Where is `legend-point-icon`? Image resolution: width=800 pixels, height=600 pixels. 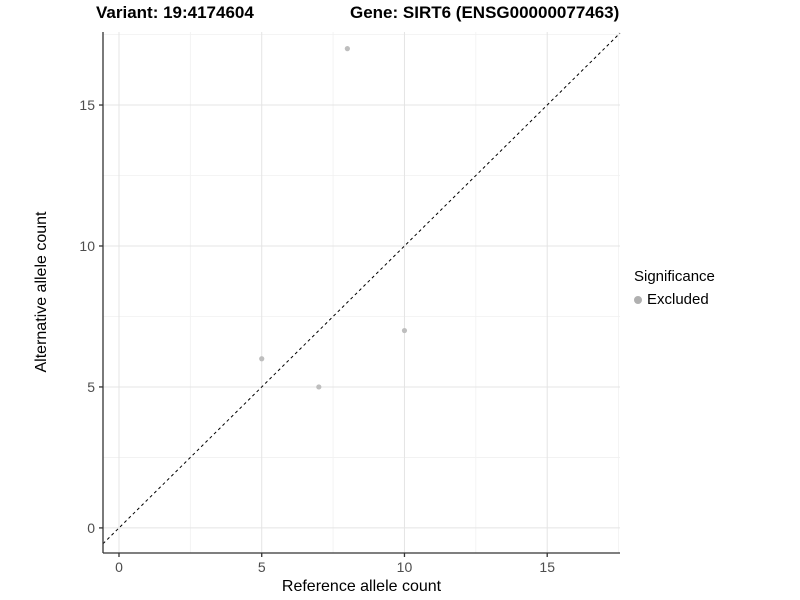 legend-point-icon is located at coordinates (638, 299).